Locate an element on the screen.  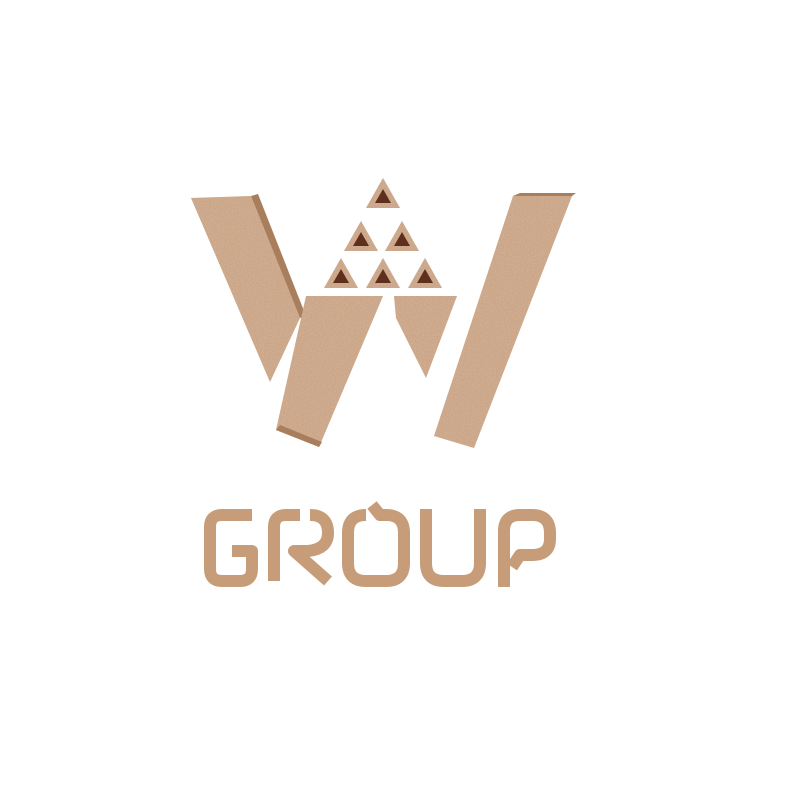
triangle-mid-left is located at coordinates (361, 236).